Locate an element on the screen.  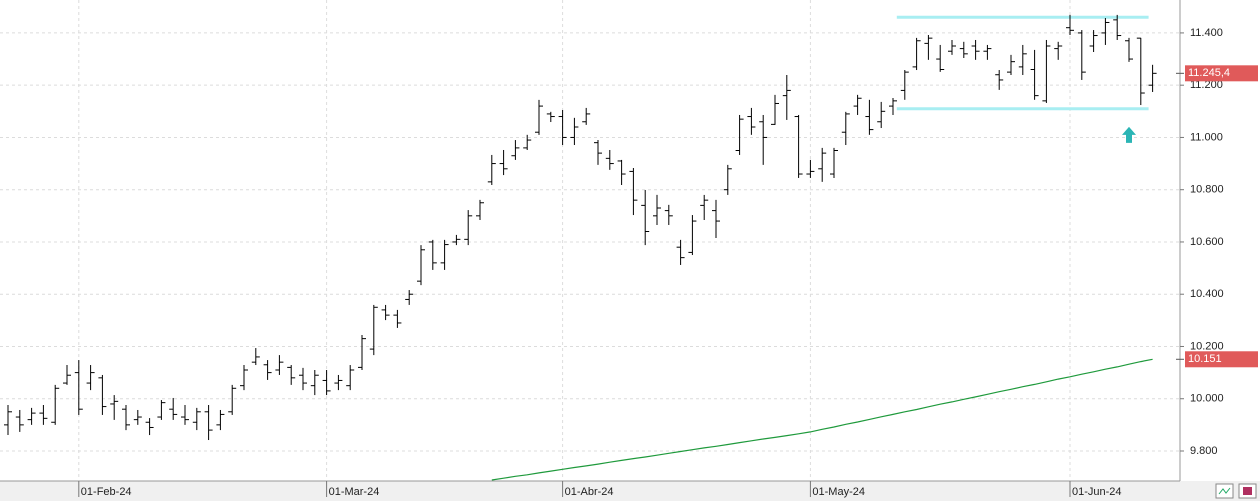
x-tick-label: 01-Feb-24 is located at coordinates (106, 492).